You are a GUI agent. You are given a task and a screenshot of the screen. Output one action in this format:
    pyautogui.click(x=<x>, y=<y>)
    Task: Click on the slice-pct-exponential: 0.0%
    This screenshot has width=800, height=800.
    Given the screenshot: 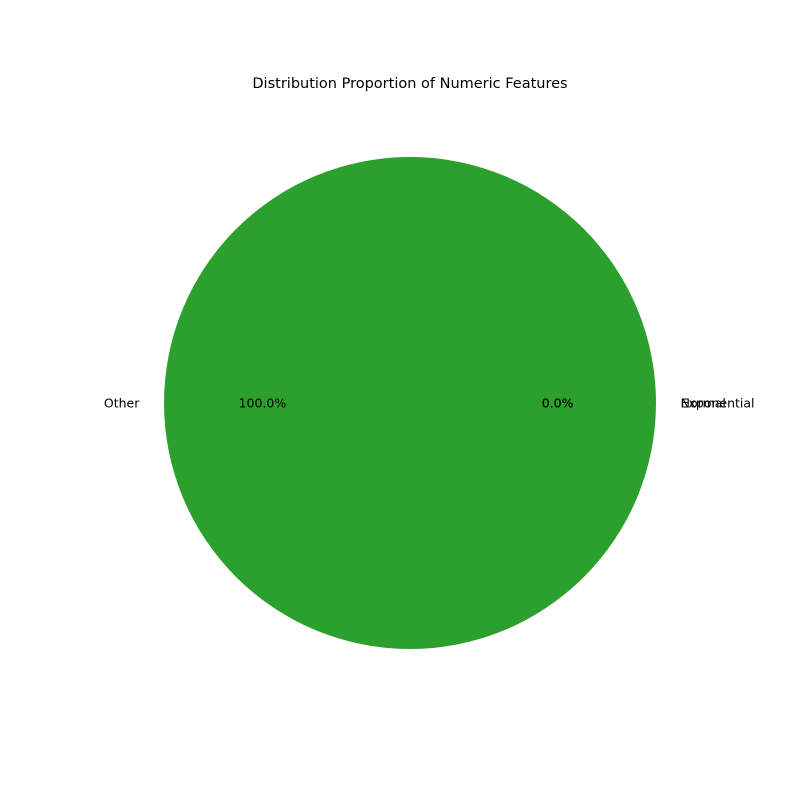 What is the action you would take?
    pyautogui.click(x=558, y=403)
    